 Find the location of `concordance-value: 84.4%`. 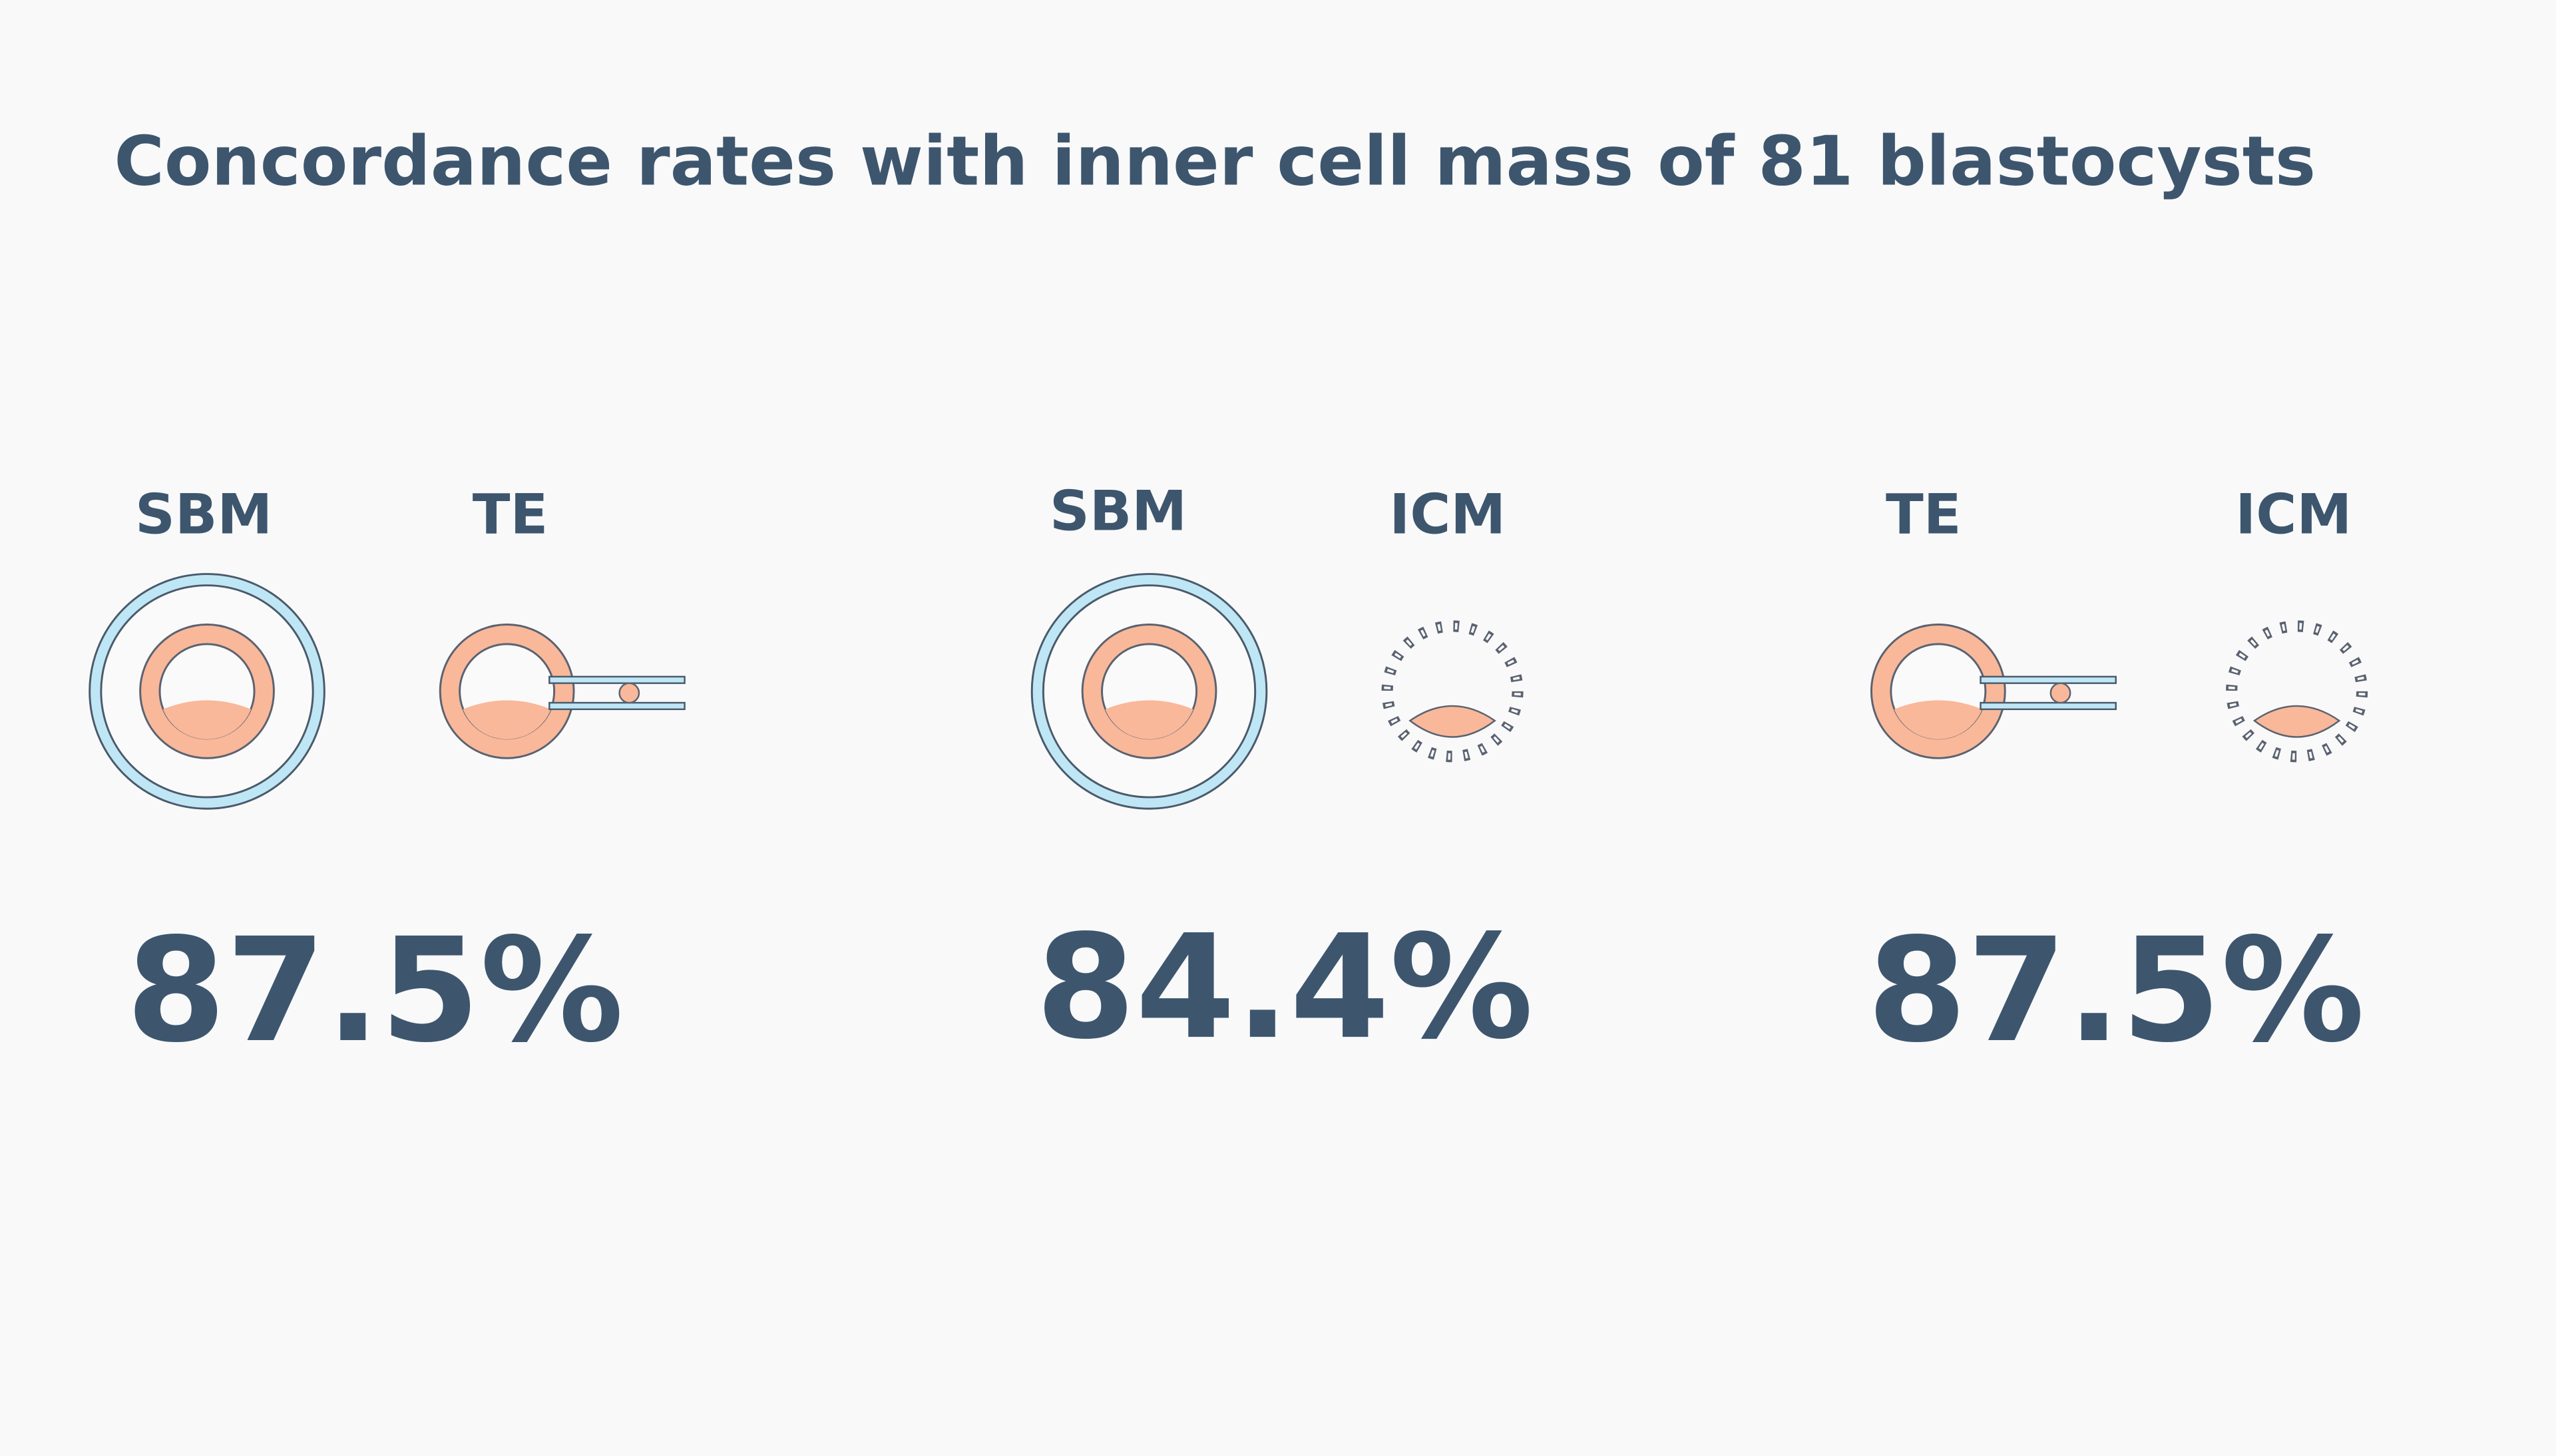

concordance-value: 84.4% is located at coordinates (1285, 988).